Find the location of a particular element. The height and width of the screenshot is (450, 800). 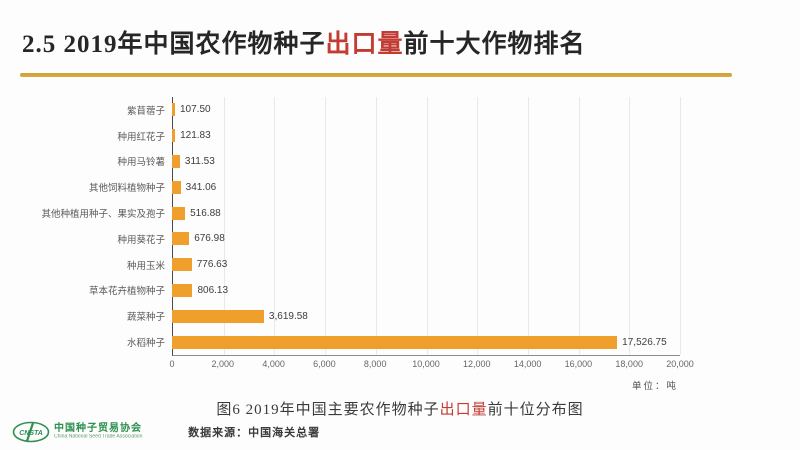

x-tick-label: 2,000 is located at coordinates (223, 364).